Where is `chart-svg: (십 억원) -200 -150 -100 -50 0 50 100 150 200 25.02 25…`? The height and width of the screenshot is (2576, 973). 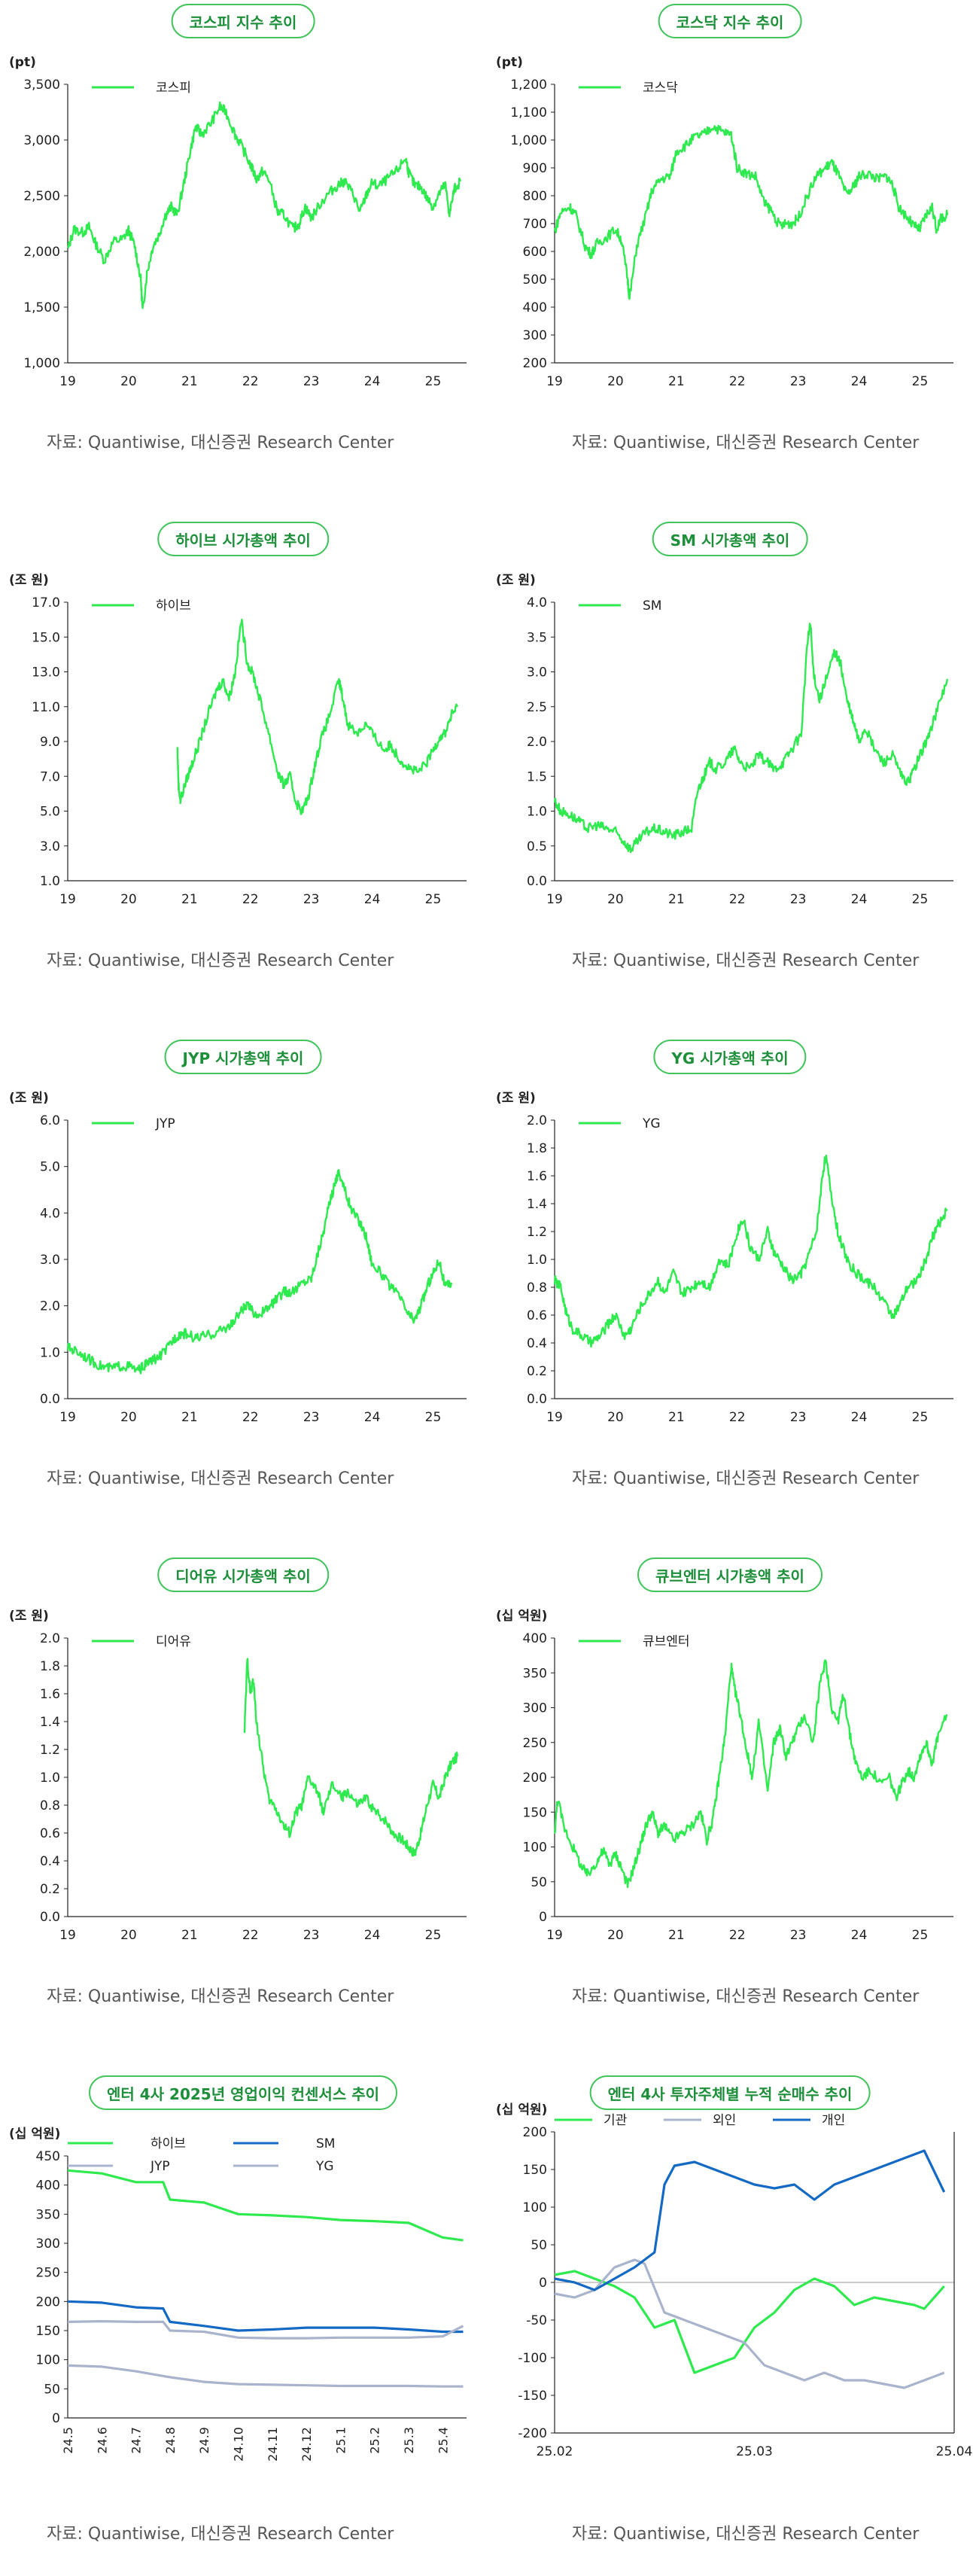
chart-svg: (십 억원) -200 -150 -100 -50 0 50 100 150 200 25.02 25… is located at coordinates (734, 2281).